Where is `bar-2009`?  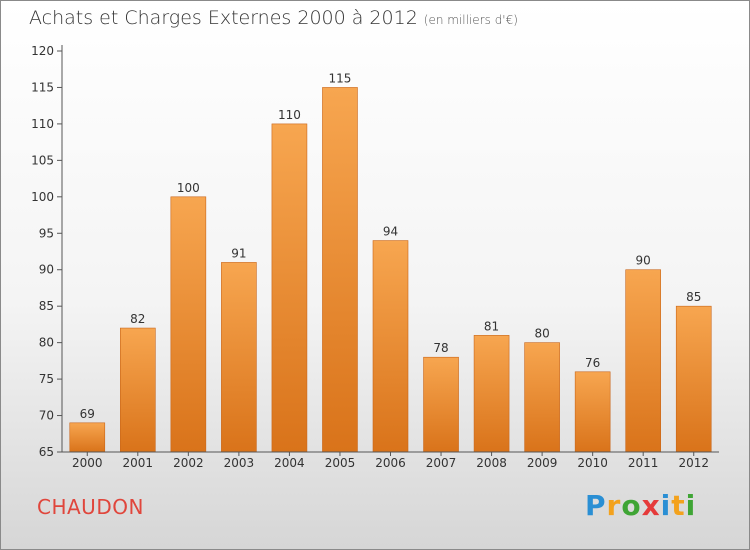 bar-2009 is located at coordinates (542, 397).